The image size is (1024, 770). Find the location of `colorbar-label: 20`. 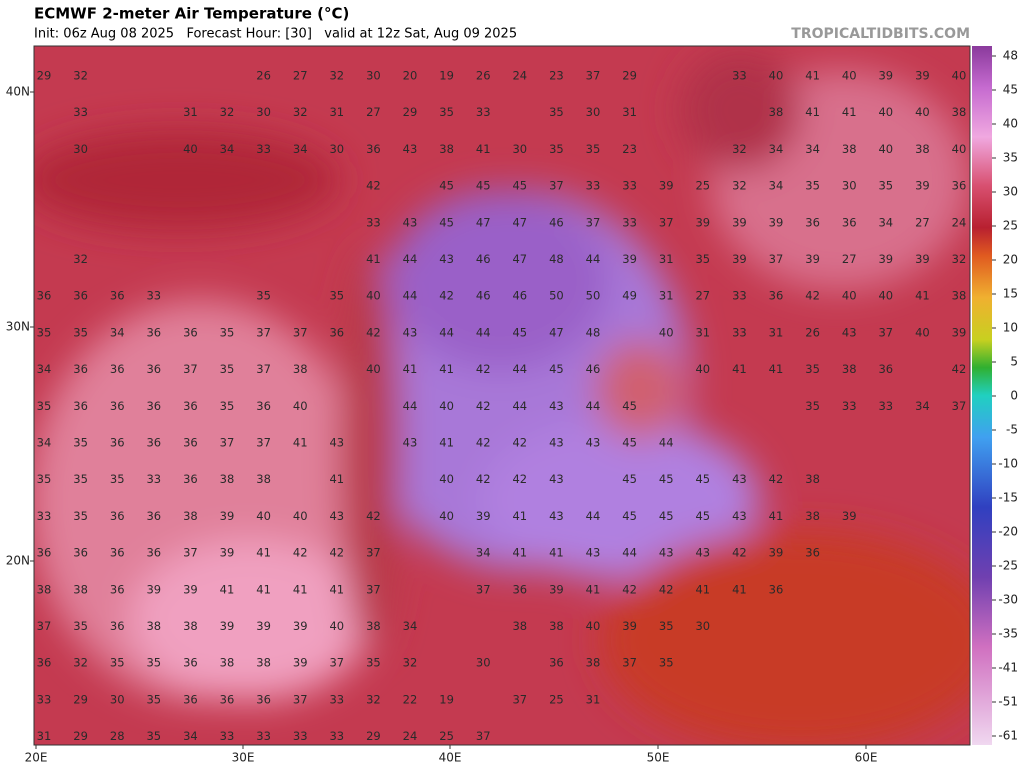

colorbar-label: 20 is located at coordinates (1010, 260).